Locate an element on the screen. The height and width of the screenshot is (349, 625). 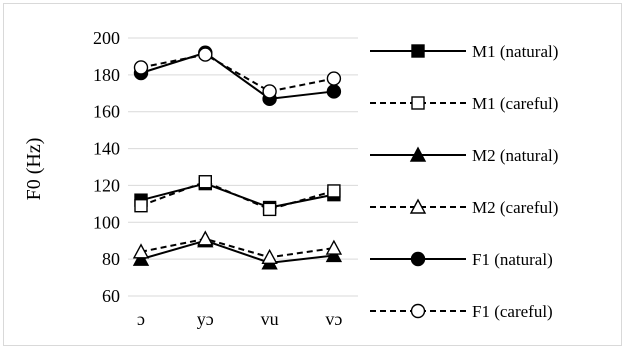
legend-label: F1 (careful) is located at coordinates (512, 311).